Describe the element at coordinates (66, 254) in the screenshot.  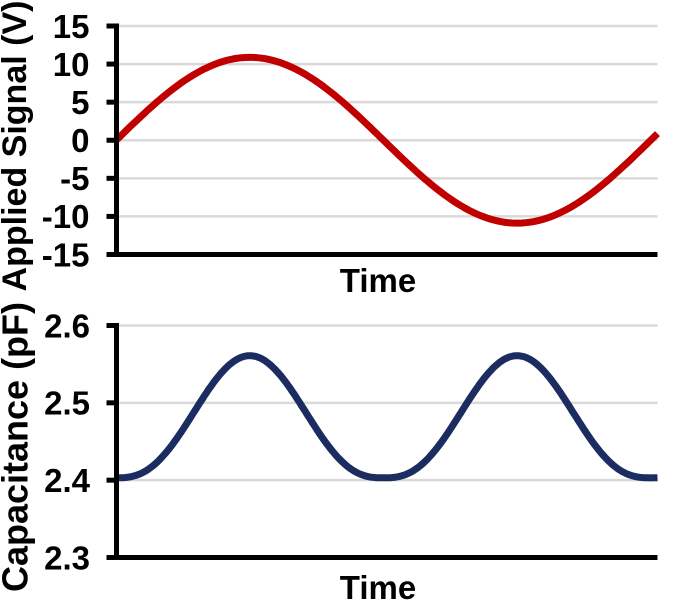
I see `svg-text: -15` at that location.